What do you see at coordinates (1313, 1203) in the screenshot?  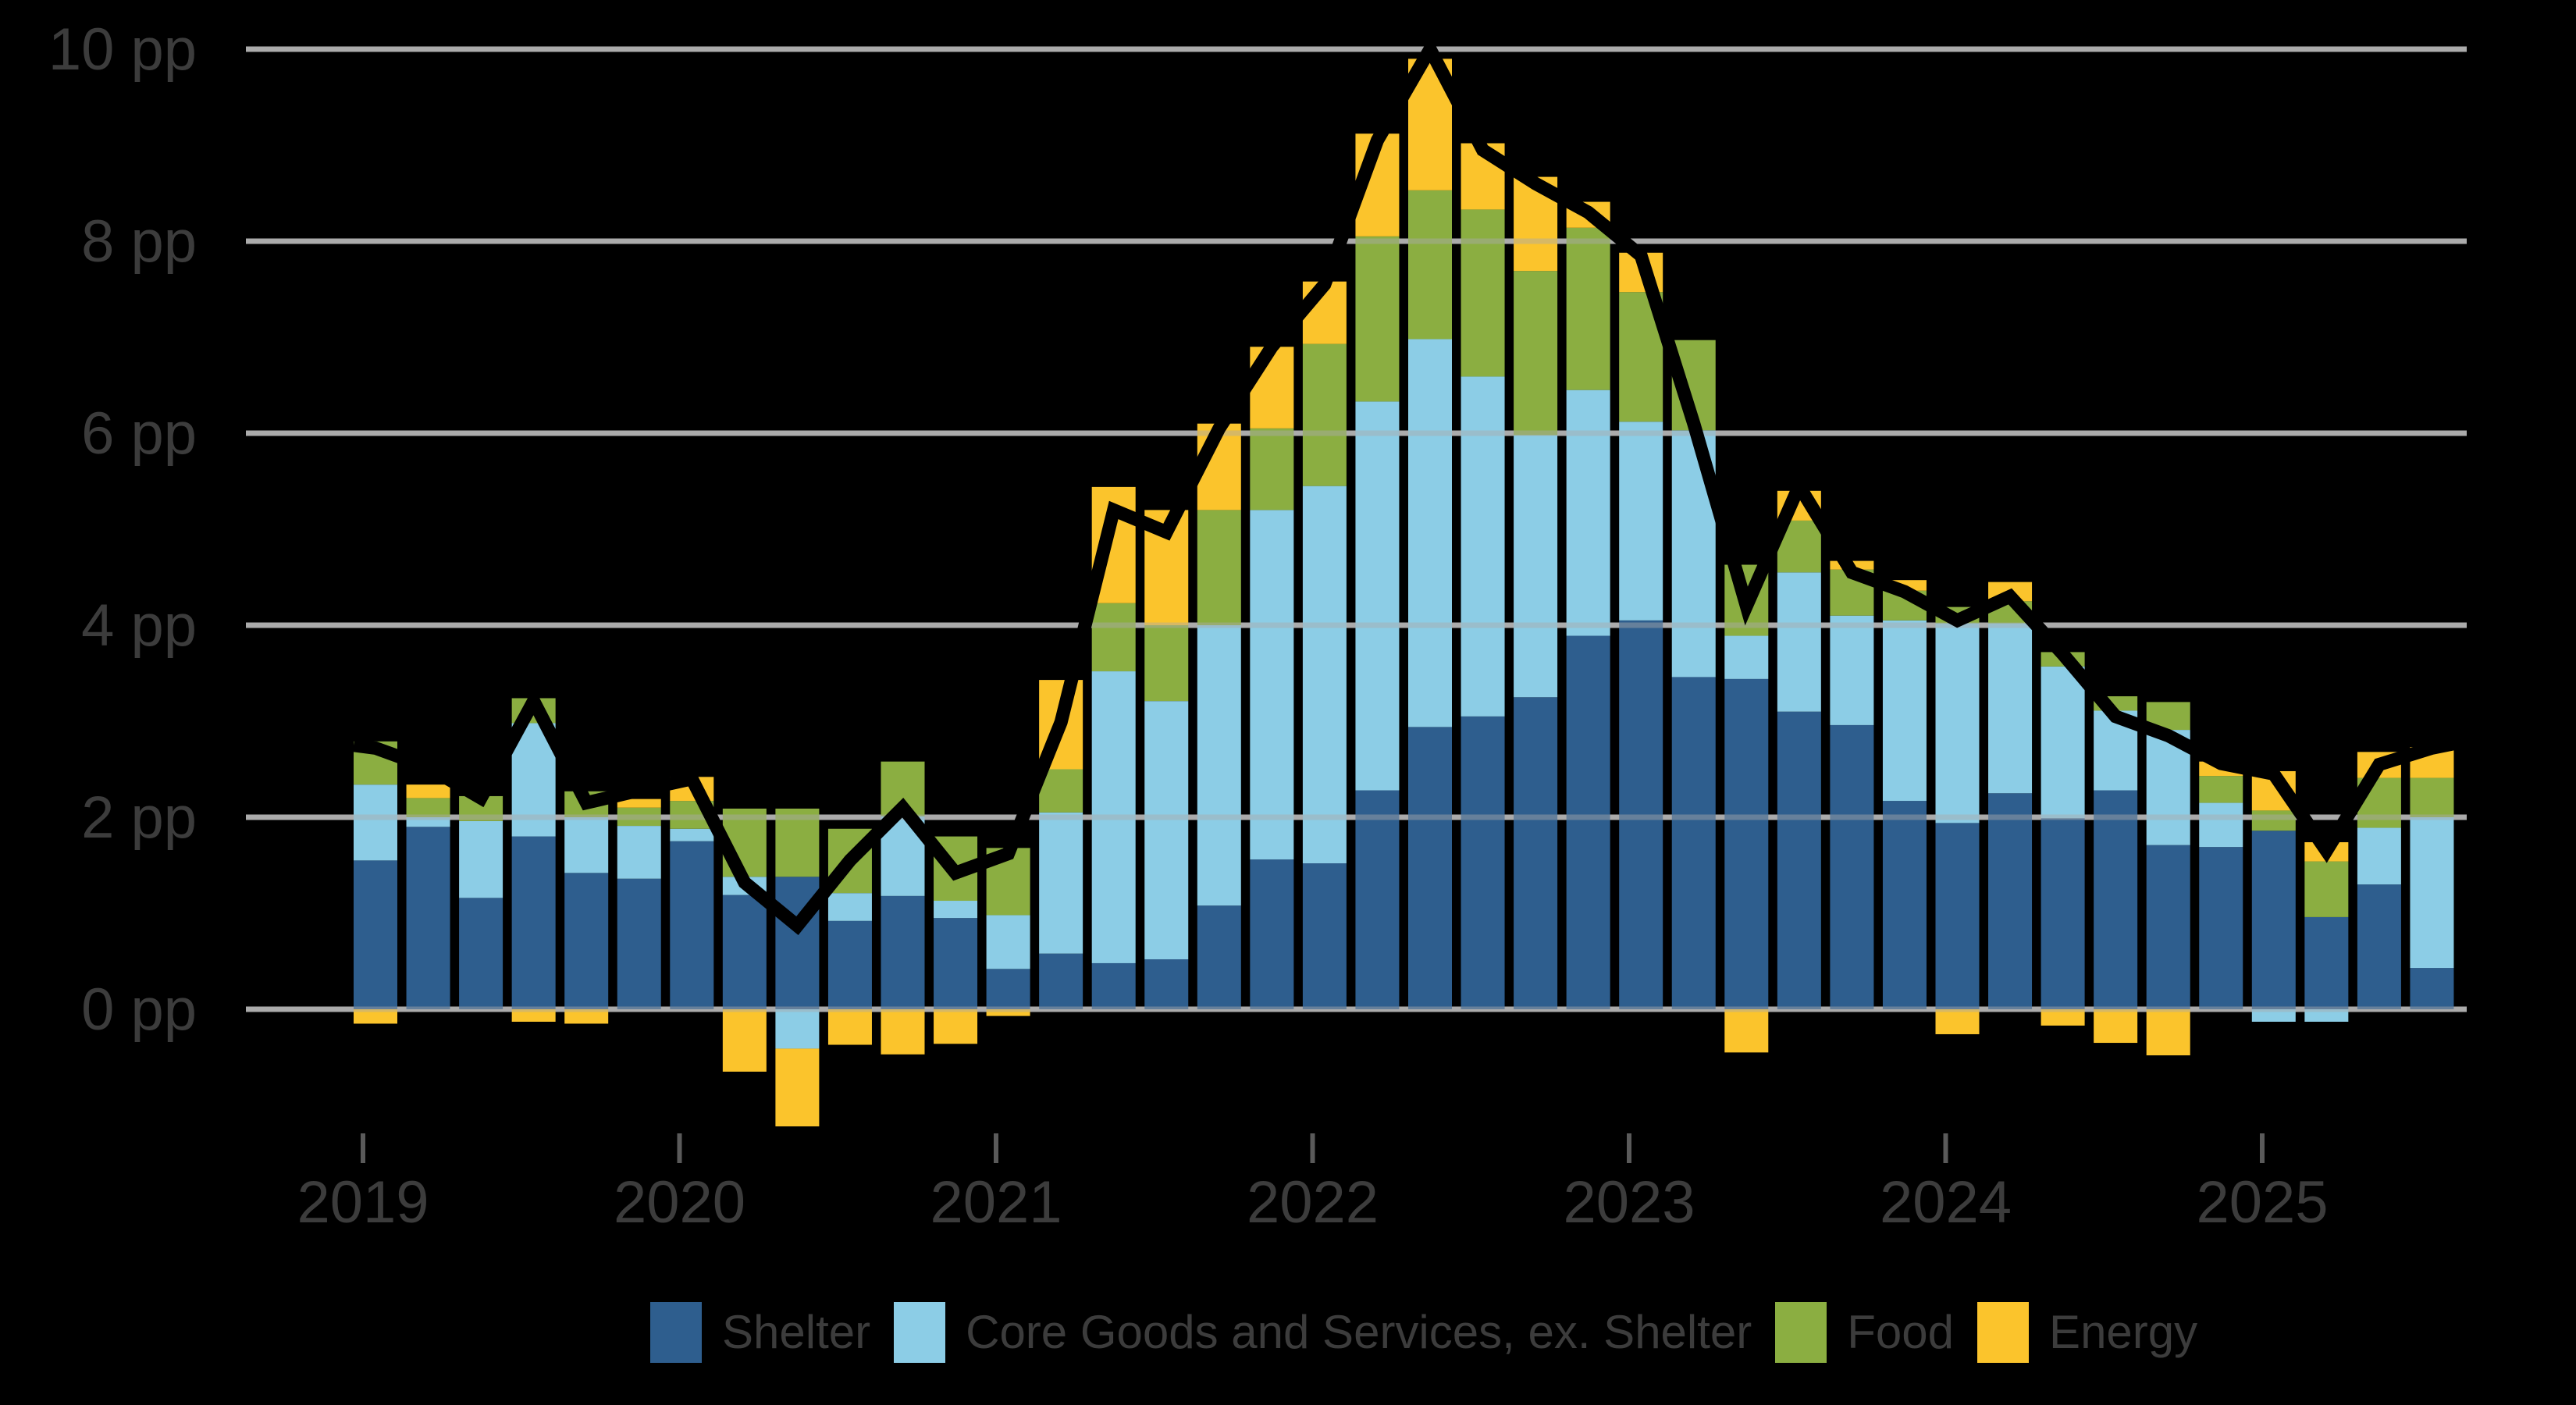 I see `x-tick-label: 2022` at bounding box center [1313, 1203].